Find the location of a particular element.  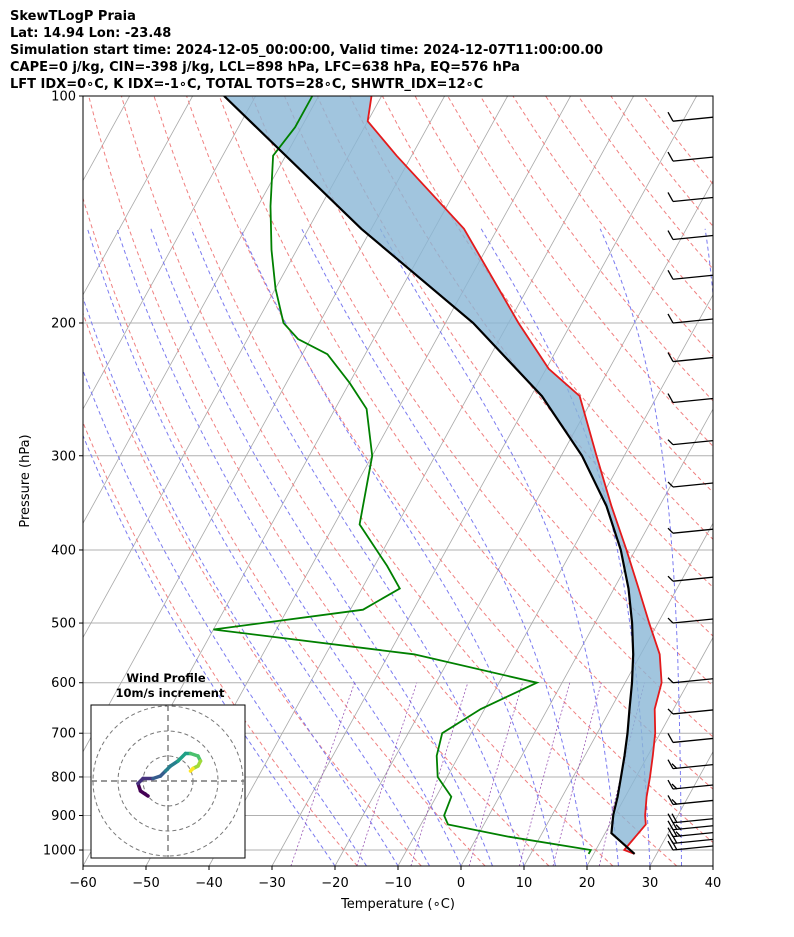

x-tick-label: −60 is located at coordinates (82, 883).